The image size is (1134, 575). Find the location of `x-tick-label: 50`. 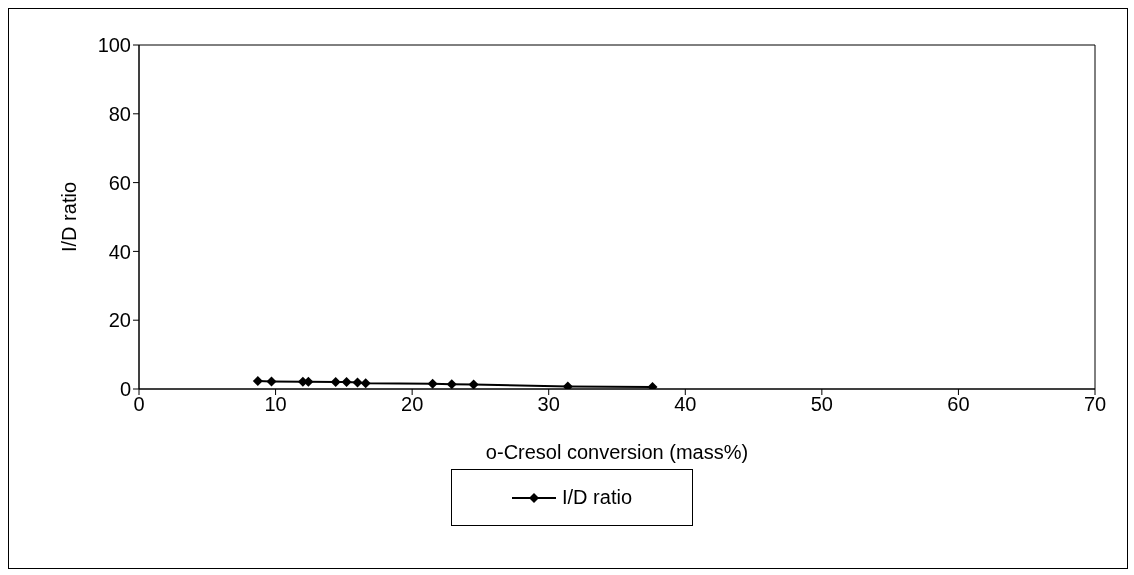

x-tick-label: 50 is located at coordinates (821, 404).